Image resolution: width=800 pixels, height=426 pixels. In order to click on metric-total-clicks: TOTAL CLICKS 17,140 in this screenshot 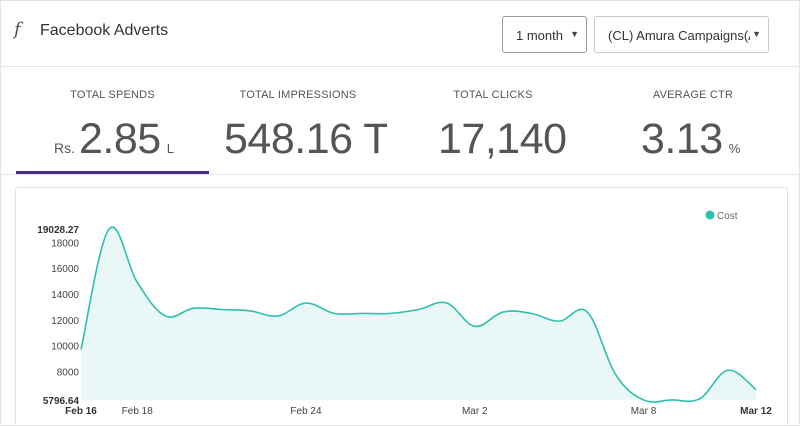, I will do `click(493, 121)`.